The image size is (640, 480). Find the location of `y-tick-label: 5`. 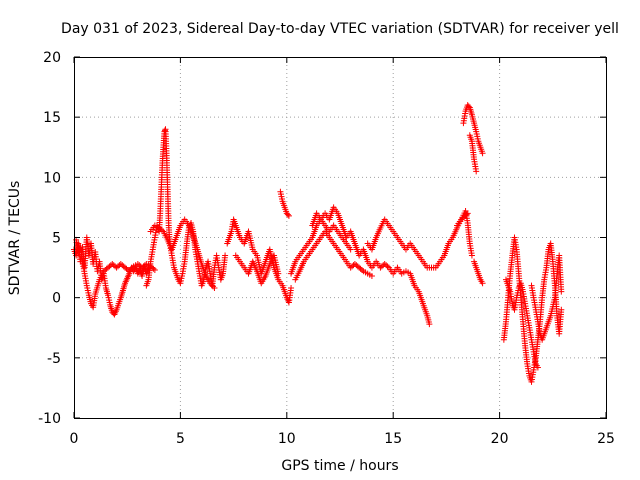

y-tick-label: 5 is located at coordinates (56, 239).